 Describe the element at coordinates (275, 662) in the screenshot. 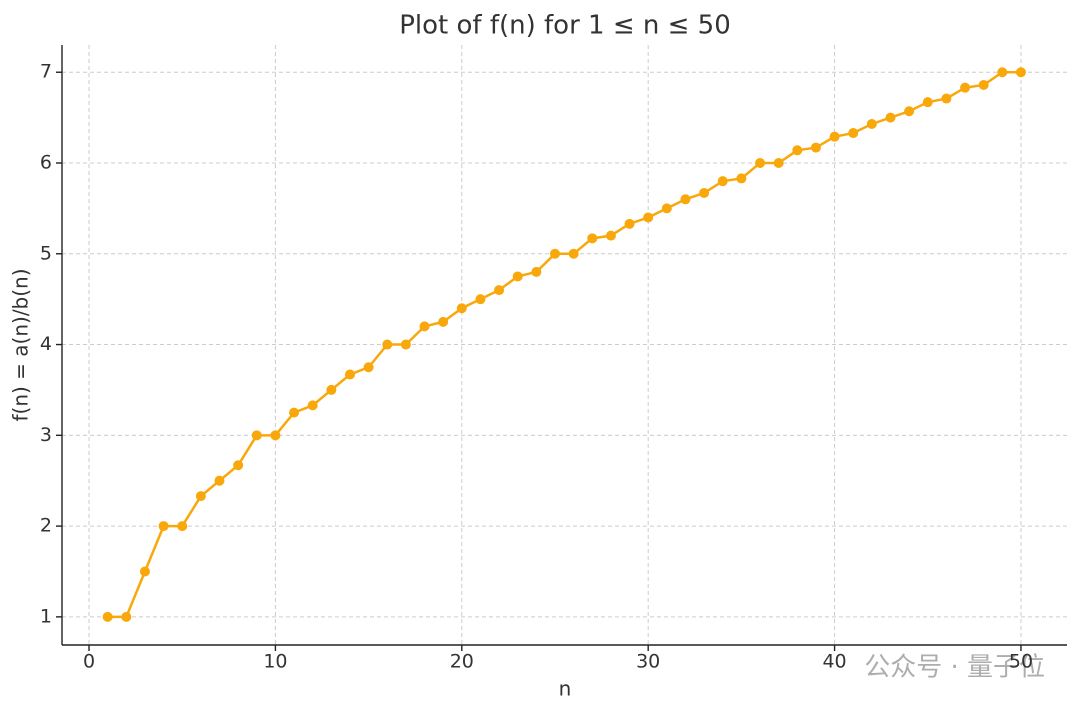

I see `x-tick-label: 10` at that location.